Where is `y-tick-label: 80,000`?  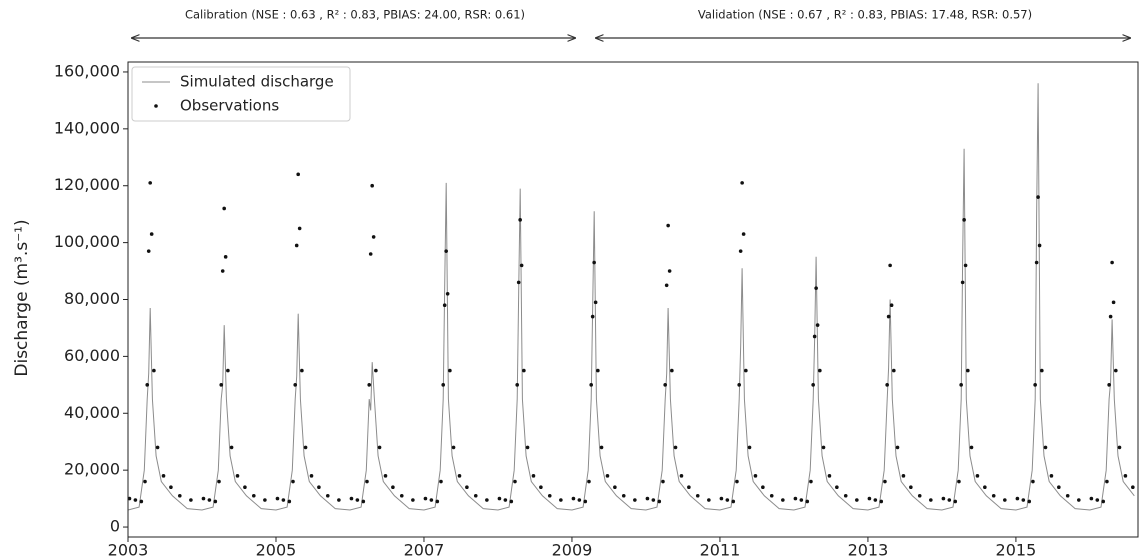
y-tick-label: 80,000 is located at coordinates (92, 298).